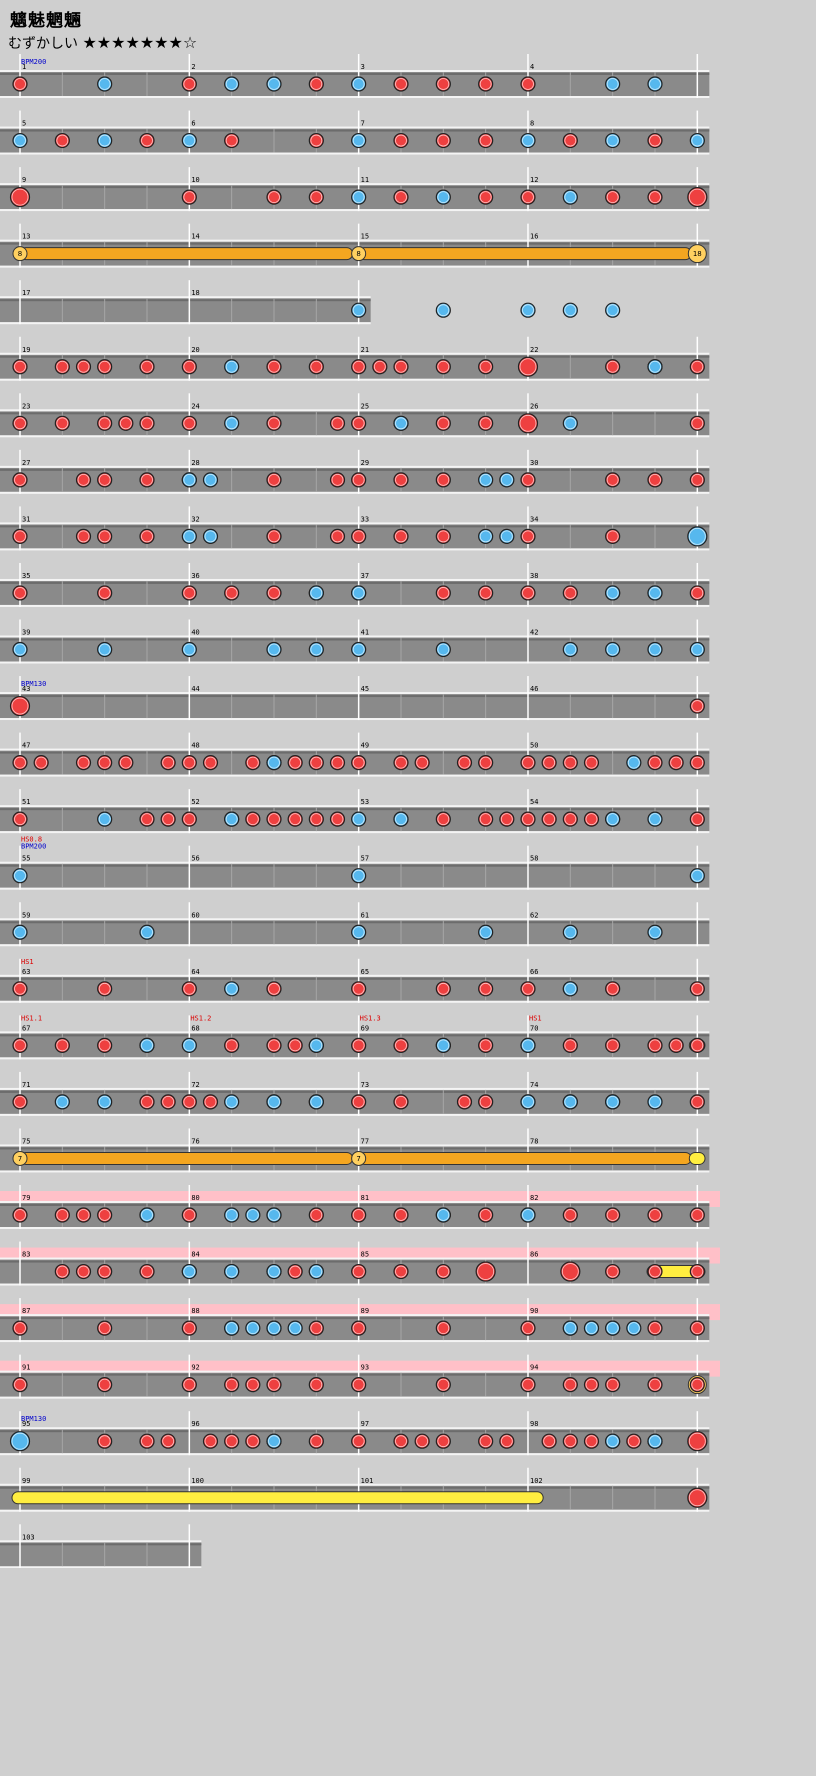 The width and height of the screenshot is (816, 1776). I want to click on drumroll-head, so click(359, 254).